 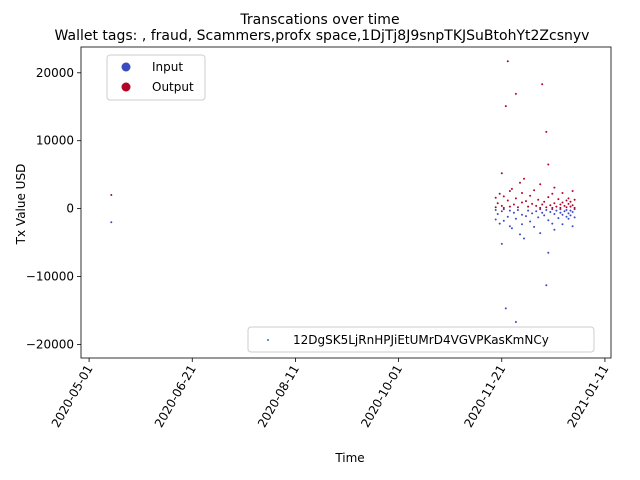 I want to click on y-tick-label: 0, so click(x=70, y=209).